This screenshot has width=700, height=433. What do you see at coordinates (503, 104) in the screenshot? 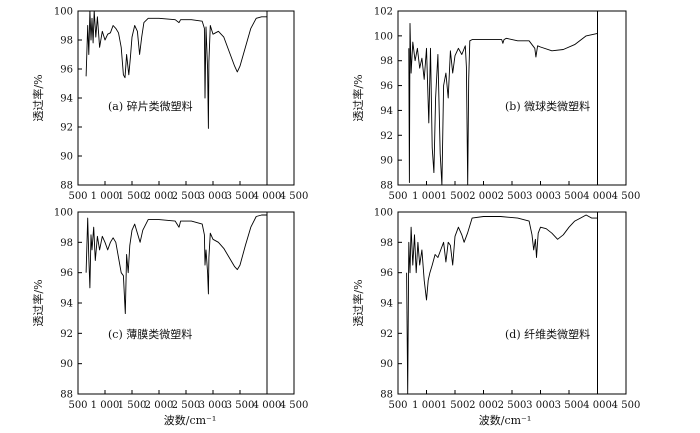
I see `spectrum-line-b` at bounding box center [503, 104].